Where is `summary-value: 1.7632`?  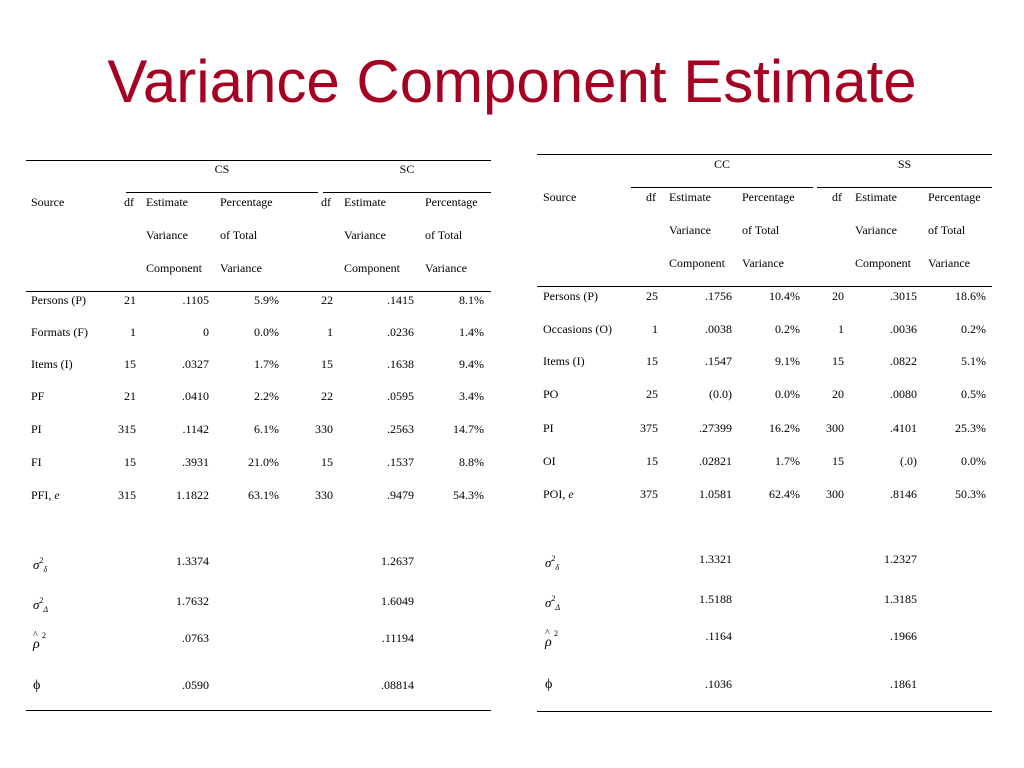 summary-value: 1.7632 is located at coordinates (192, 601).